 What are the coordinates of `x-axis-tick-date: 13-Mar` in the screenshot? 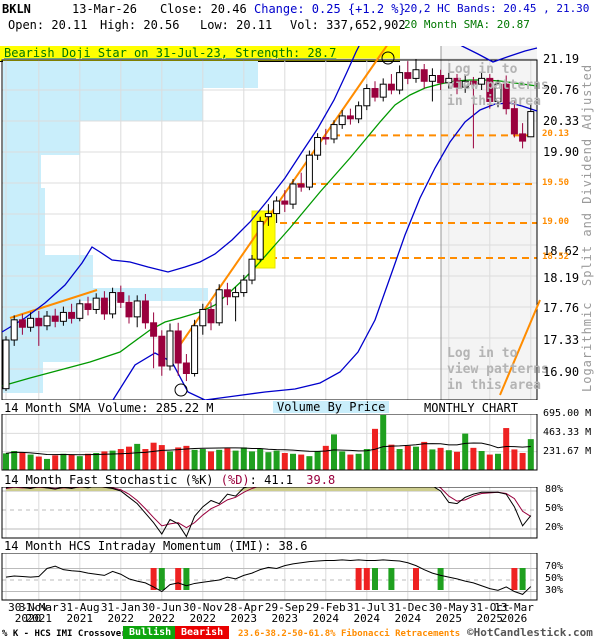 It's located at (514, 607).